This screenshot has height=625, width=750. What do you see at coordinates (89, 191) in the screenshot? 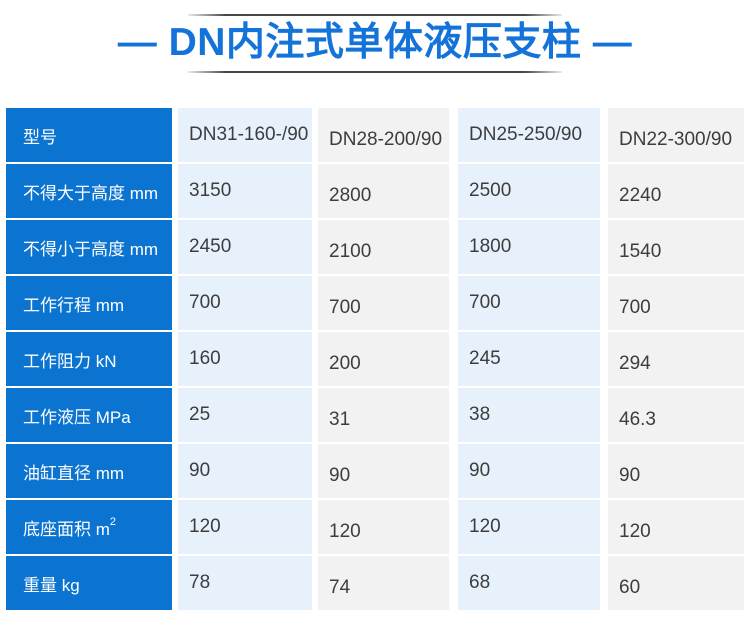
I see `row-header-max-height: 不得大于高度 mm` at bounding box center [89, 191].